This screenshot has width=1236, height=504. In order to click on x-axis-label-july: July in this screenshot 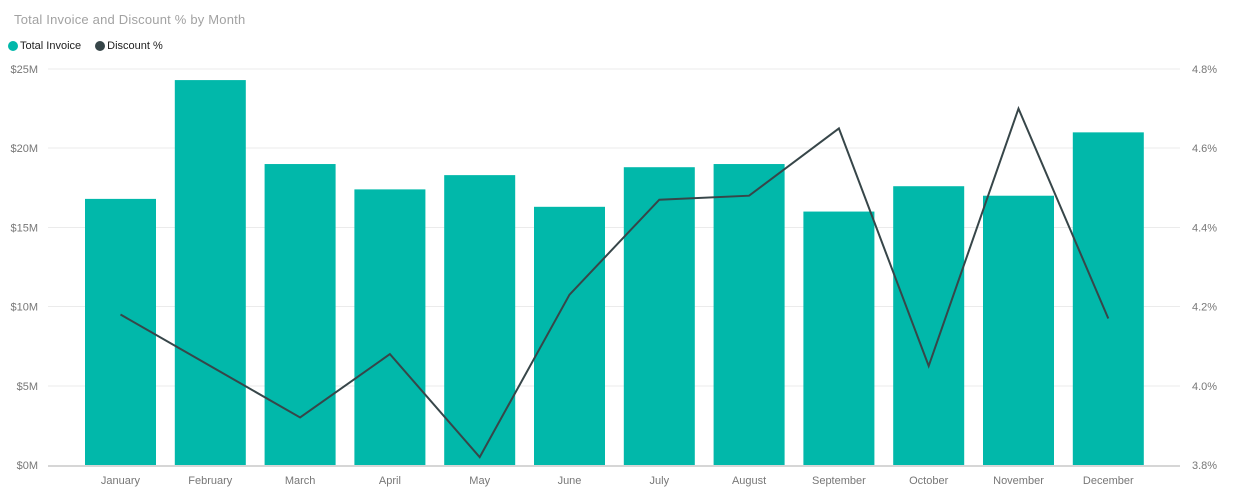, I will do `click(660, 481)`.